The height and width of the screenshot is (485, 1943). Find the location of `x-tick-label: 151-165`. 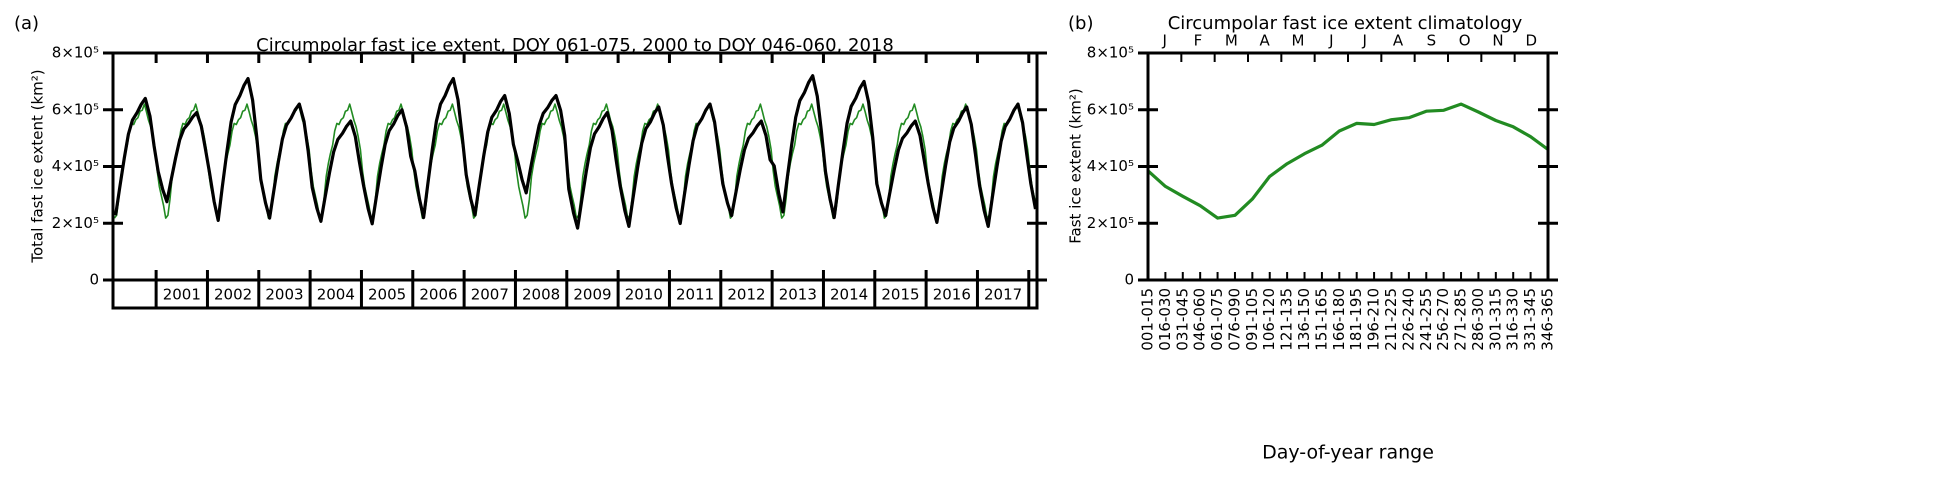

x-tick-label: 151-165 is located at coordinates (1321, 319).